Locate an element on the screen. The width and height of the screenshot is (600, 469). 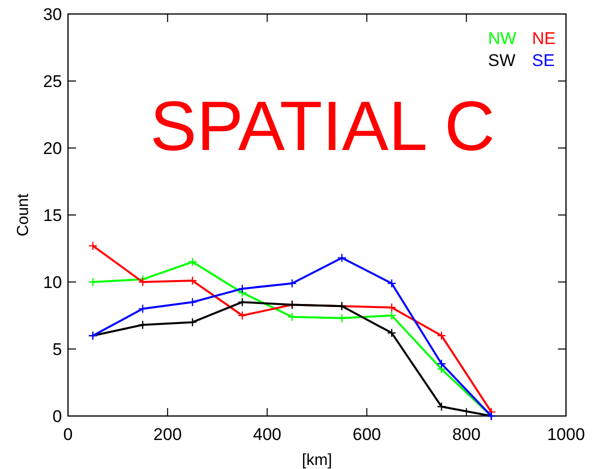
x-tick-label: 1000 is located at coordinates (566, 434).